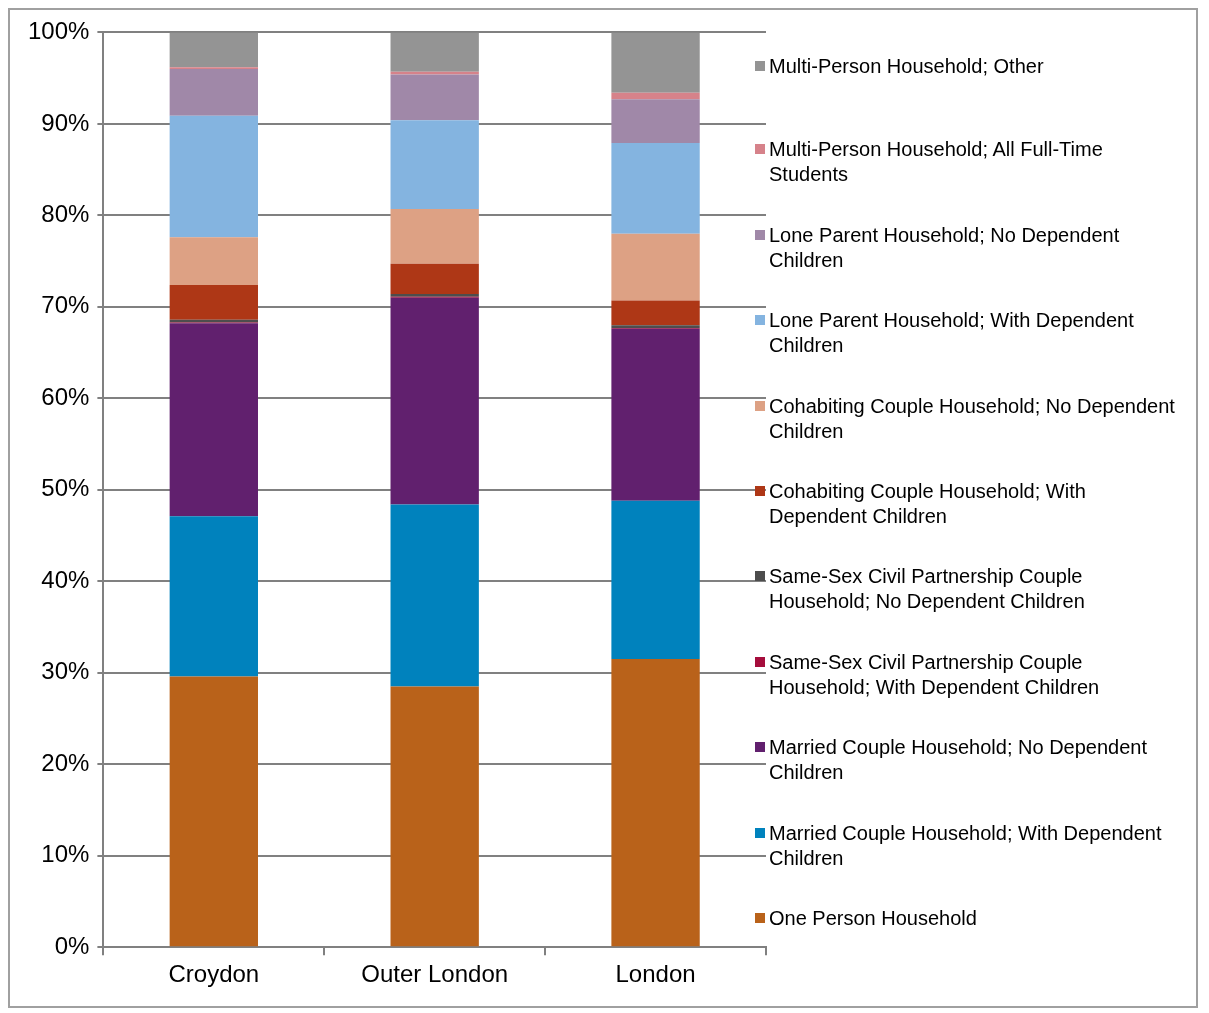 Image resolution: width=1209 pixels, height=1013 pixels. Describe the element at coordinates (972, 418) in the screenshot. I see `legend-label: Cohabiting Couple Household; No Dependent Children` at that location.